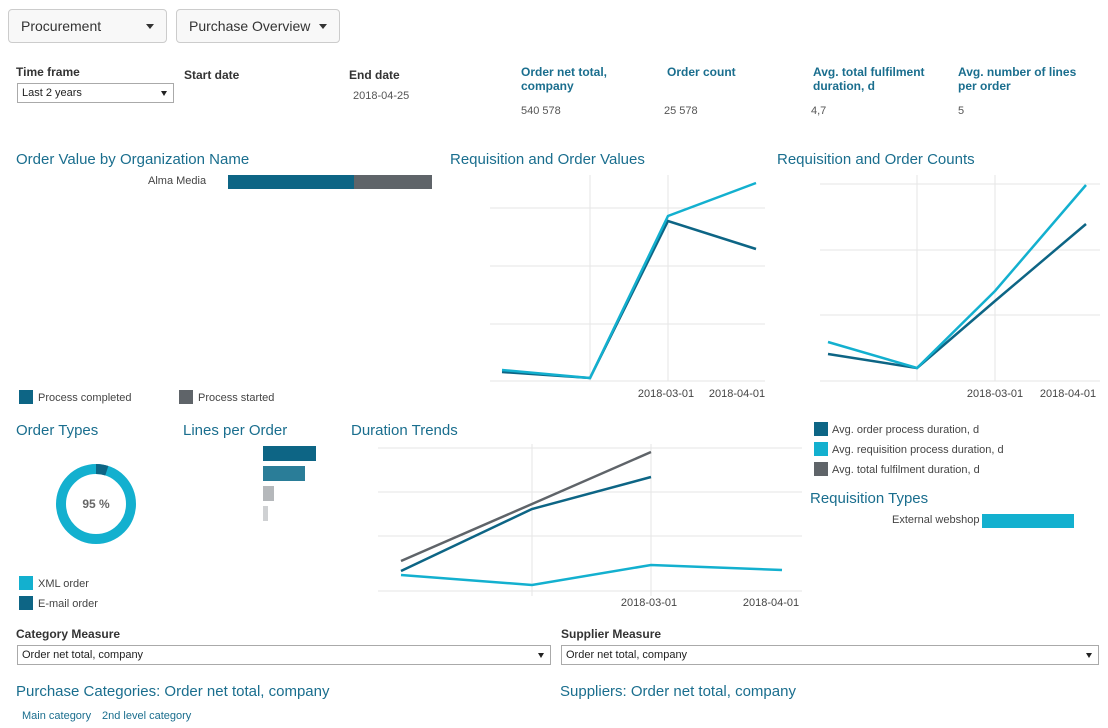 This screenshot has width=1108, height=728. What do you see at coordinates (701, 72) in the screenshot?
I see `kpi-order-count-label: Order count` at bounding box center [701, 72].